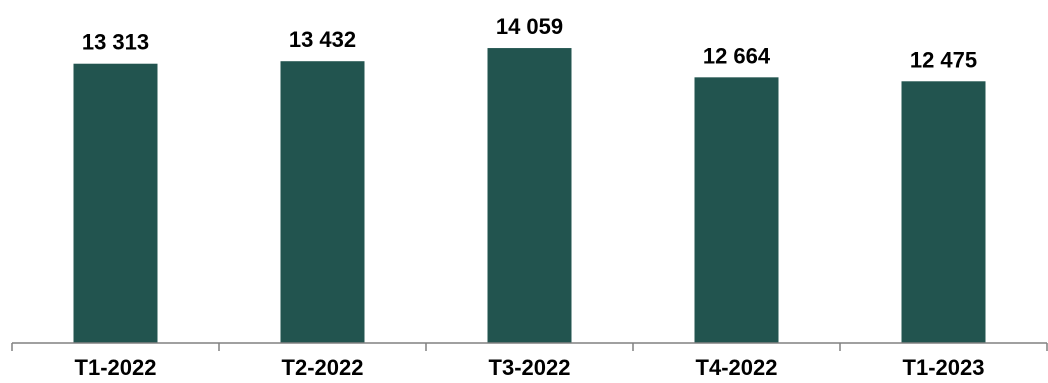 The image size is (1048, 383). What do you see at coordinates (736, 210) in the screenshot?
I see `bar-t4-2022` at bounding box center [736, 210].